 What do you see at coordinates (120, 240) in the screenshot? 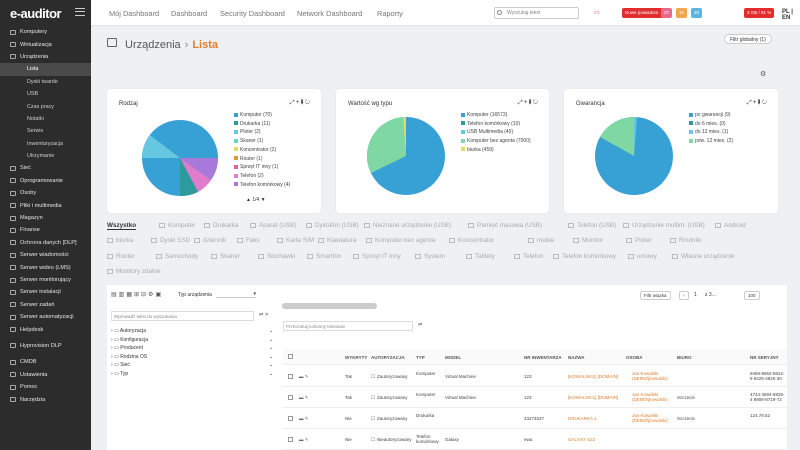
I see `tab: biurka` at bounding box center [120, 240].